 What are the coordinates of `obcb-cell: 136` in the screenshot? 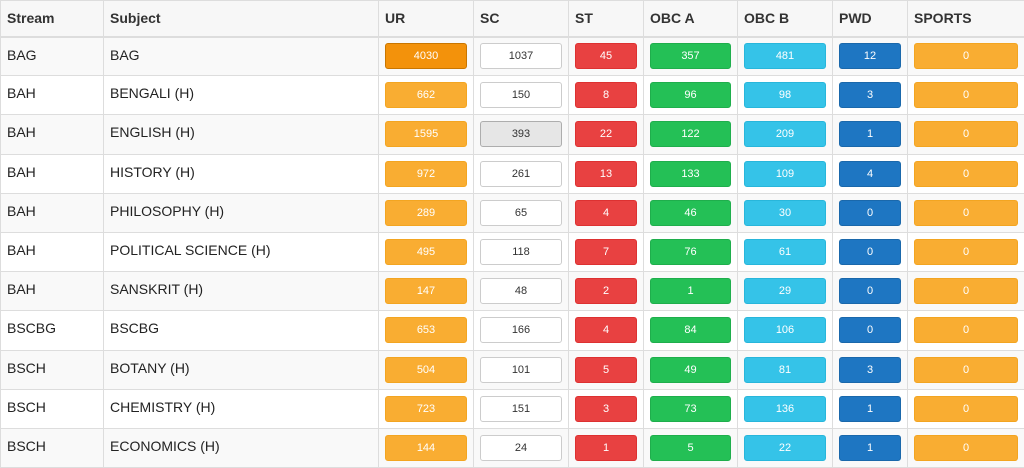 It's located at (785, 408).